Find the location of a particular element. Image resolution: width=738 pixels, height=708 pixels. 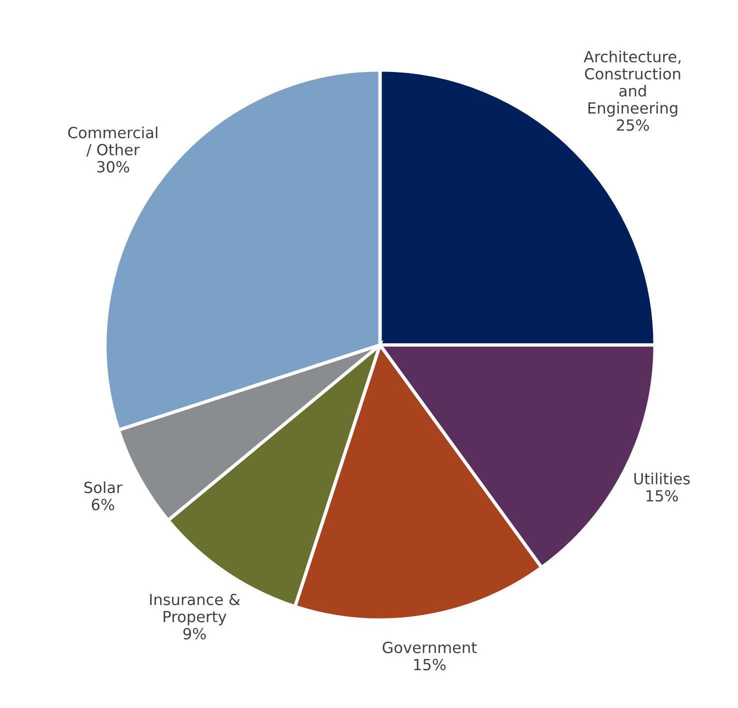

slice-label: Architecture, Construction and Engineering is located at coordinates (632, 83).